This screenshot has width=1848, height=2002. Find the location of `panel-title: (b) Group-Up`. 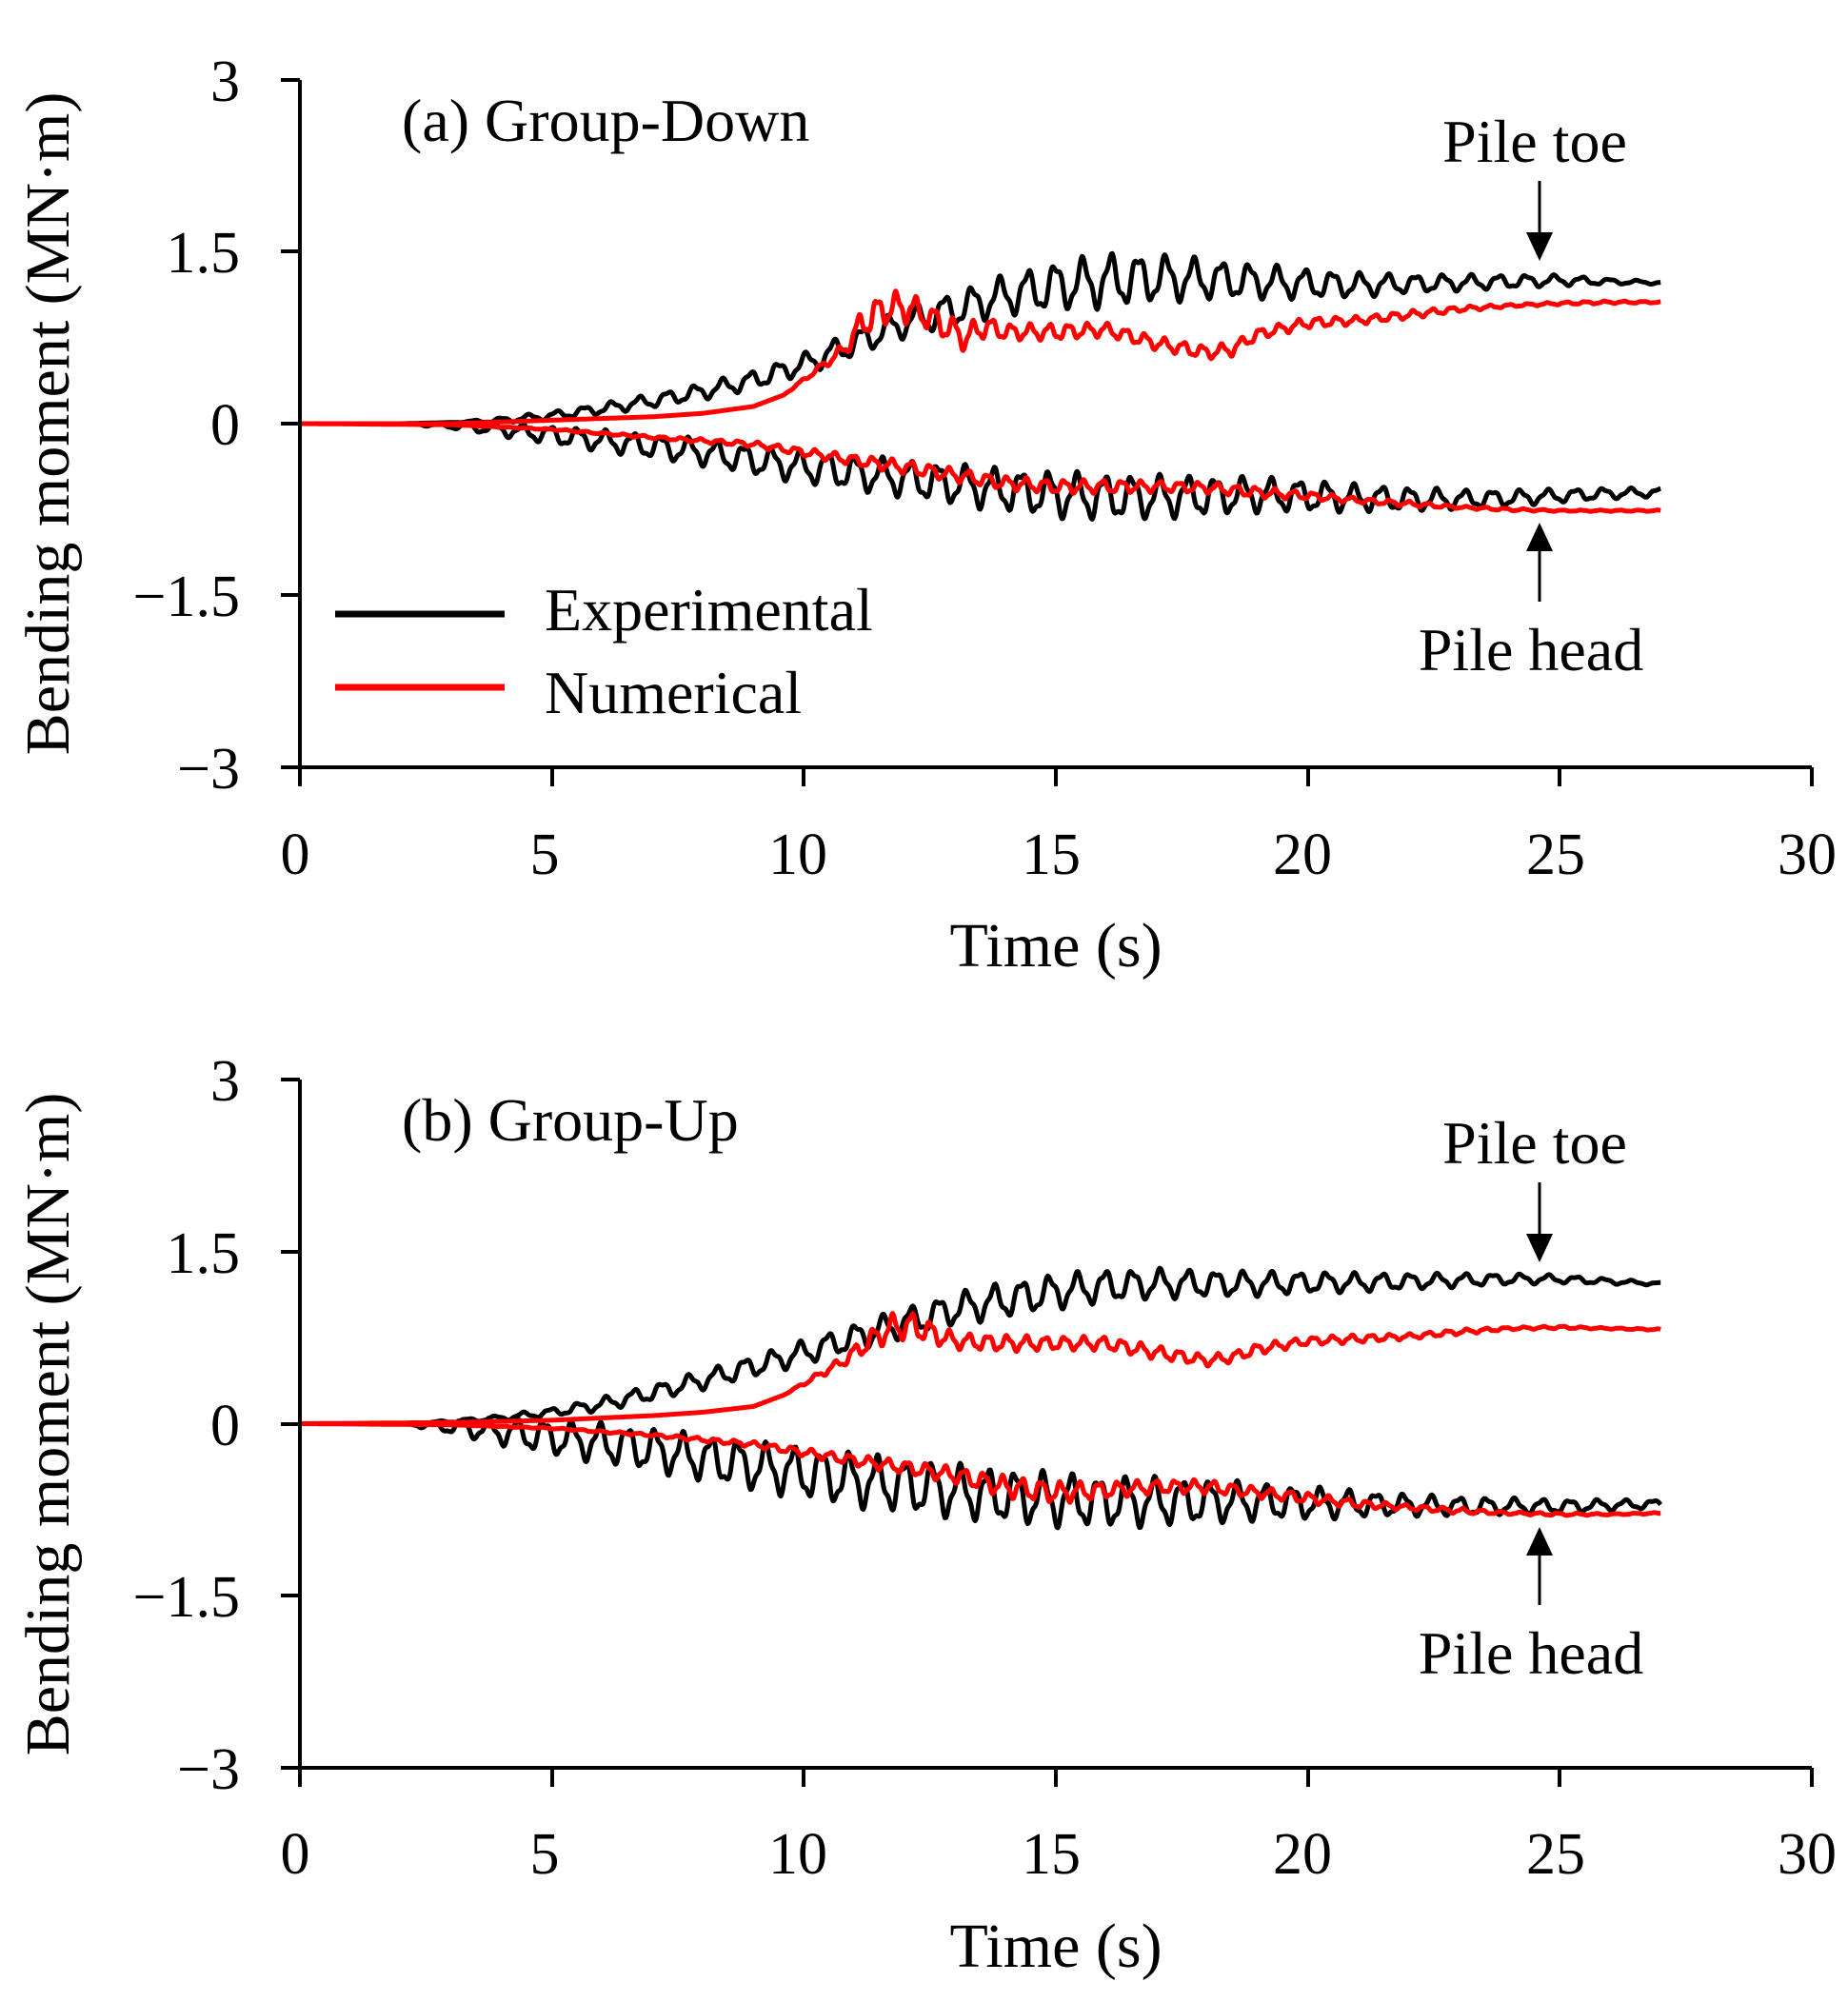

panel-title: (b) Group-Up is located at coordinates (570, 1120).